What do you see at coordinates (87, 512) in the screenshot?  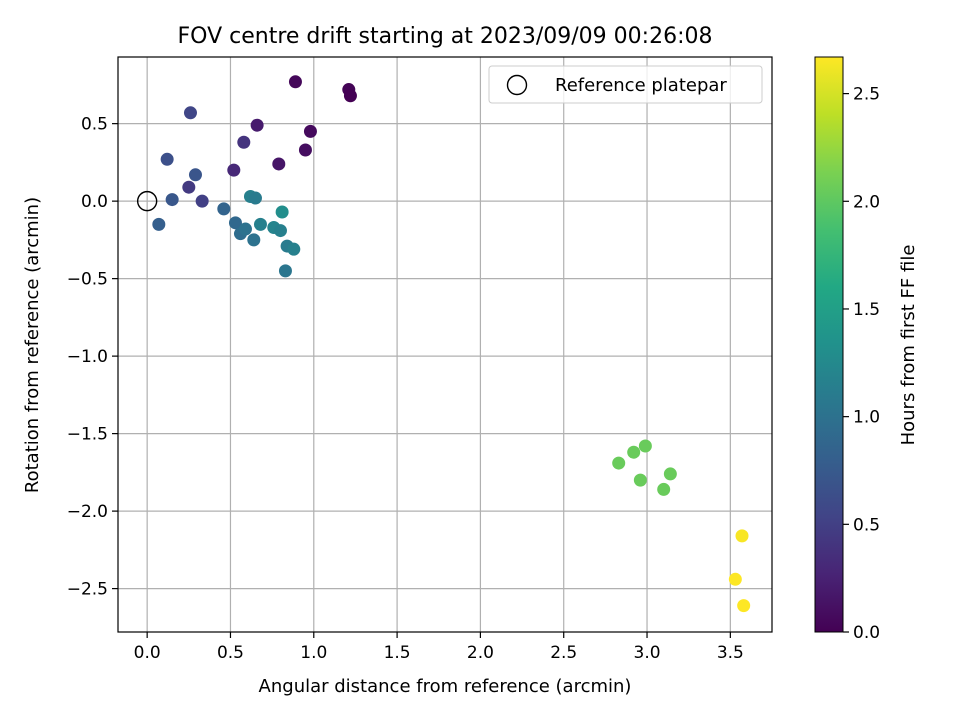 I see `y-tick-label: −2.0` at bounding box center [87, 512].